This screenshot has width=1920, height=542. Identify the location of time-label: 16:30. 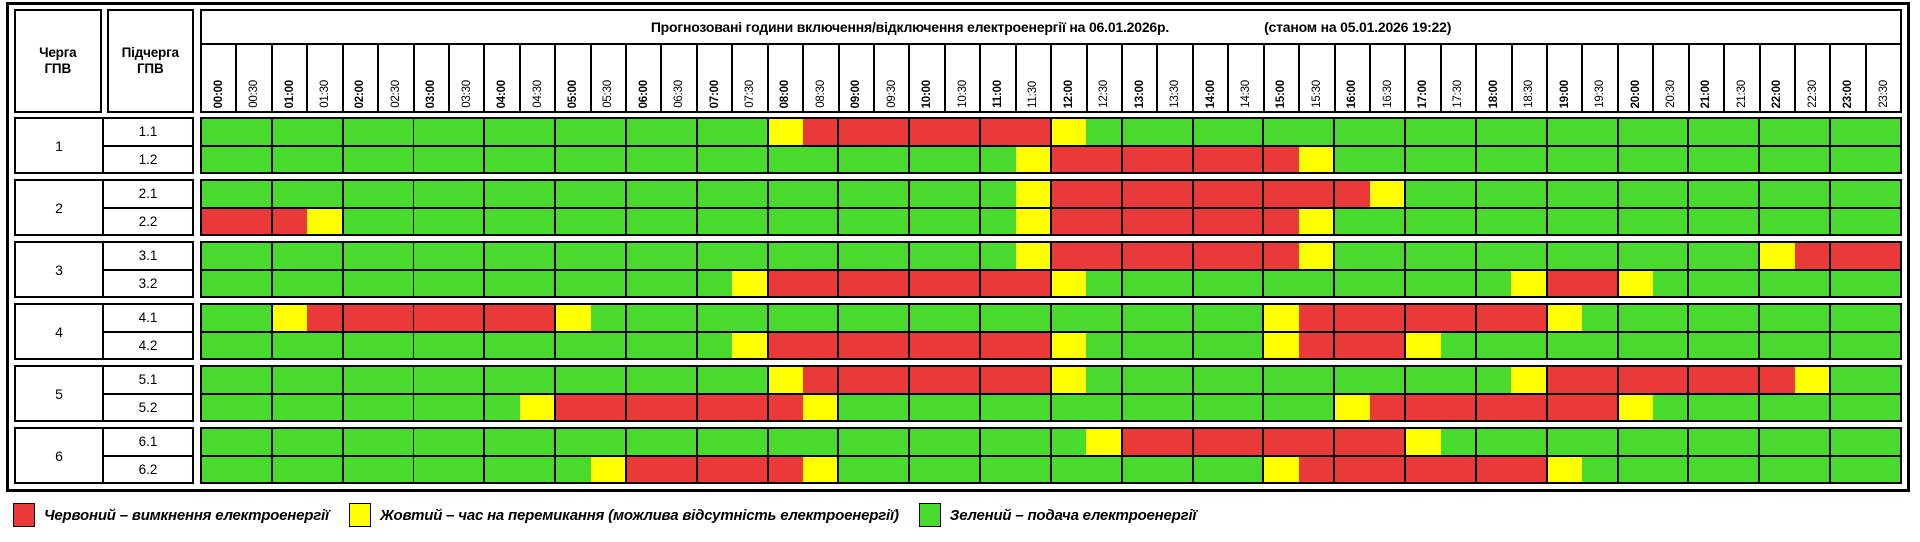
(1387, 94).